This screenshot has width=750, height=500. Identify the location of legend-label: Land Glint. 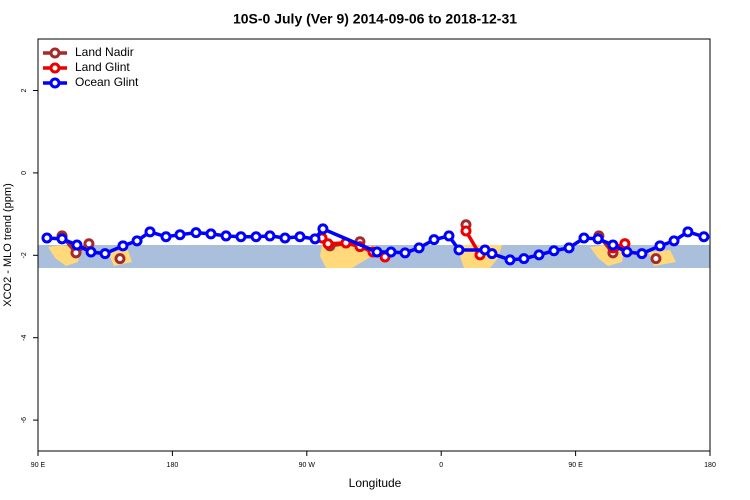
(102, 67).